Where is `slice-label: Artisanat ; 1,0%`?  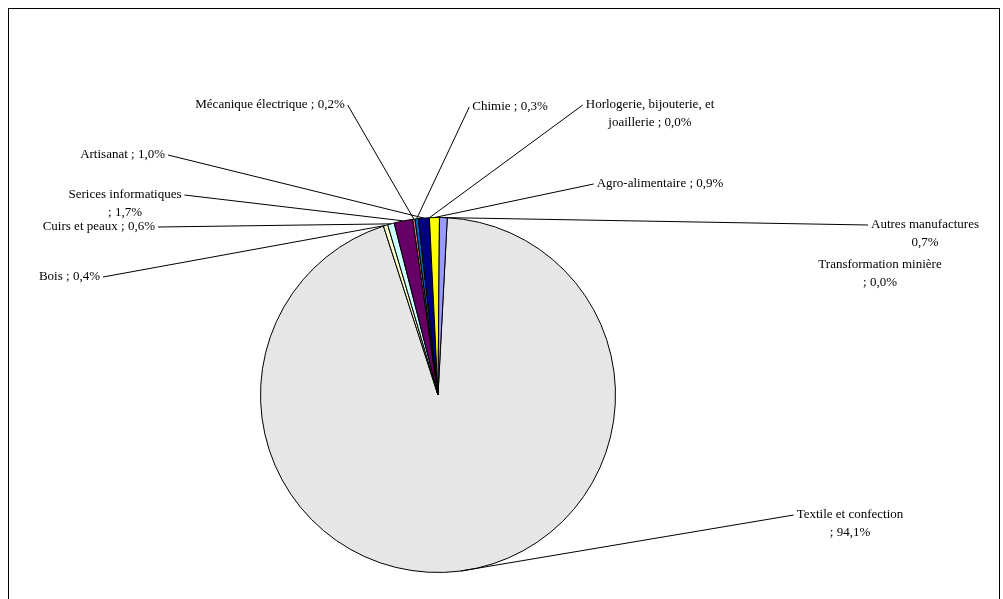 slice-label: Artisanat ; 1,0% is located at coordinates (123, 154).